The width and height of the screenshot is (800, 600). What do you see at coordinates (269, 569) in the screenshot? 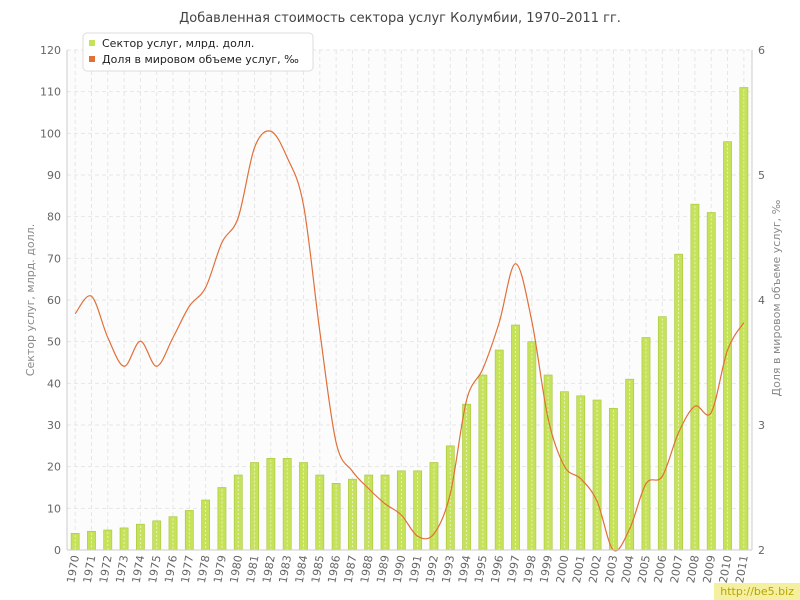
I see `x-tick-label: 1982` at bounding box center [269, 569].